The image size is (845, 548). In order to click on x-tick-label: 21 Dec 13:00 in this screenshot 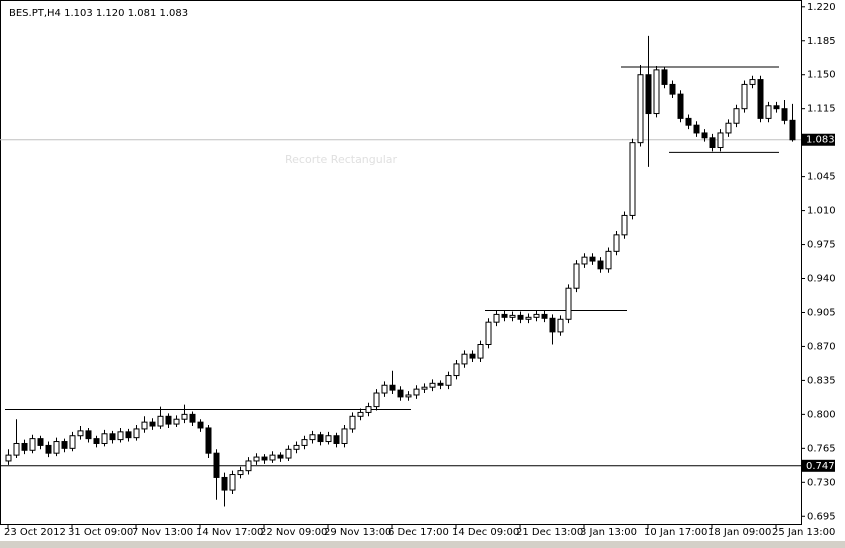, I will do `click(549, 532)`.